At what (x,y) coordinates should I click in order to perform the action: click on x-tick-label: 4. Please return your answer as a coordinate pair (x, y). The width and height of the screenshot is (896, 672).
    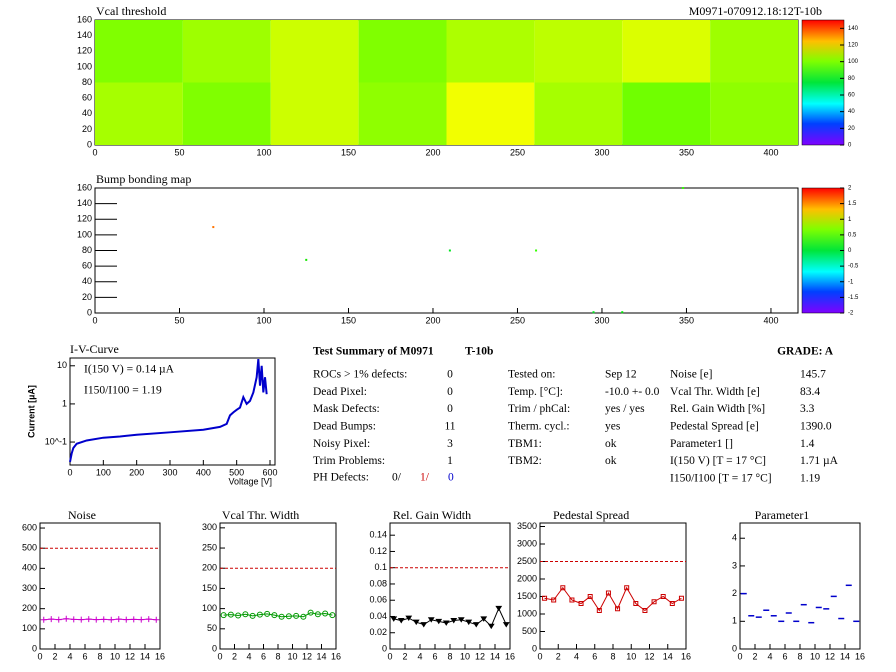
    Looking at the image, I should click on (576, 656).